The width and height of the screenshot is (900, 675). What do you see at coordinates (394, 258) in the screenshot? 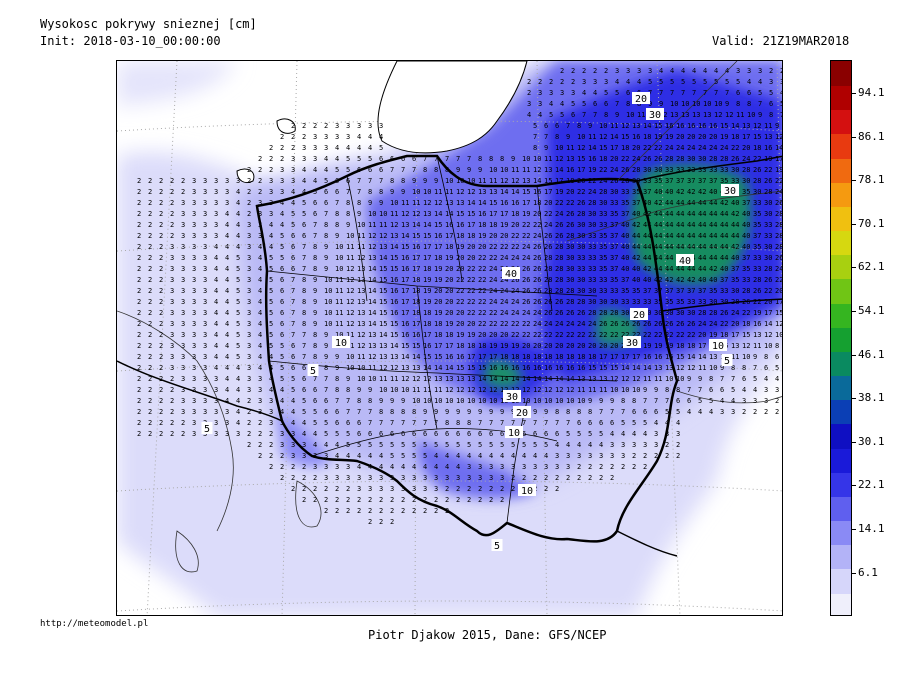
I see `grid-value: 15` at bounding box center [394, 258].